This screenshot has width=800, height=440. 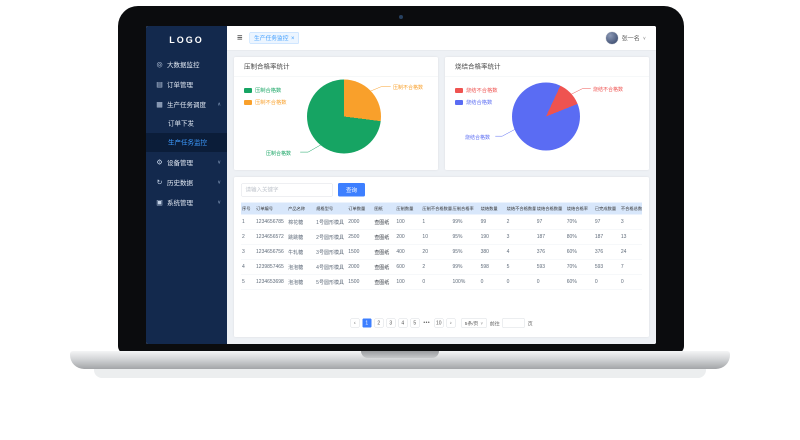 I want to click on production-task-icon: ▦, so click(x=159, y=103).